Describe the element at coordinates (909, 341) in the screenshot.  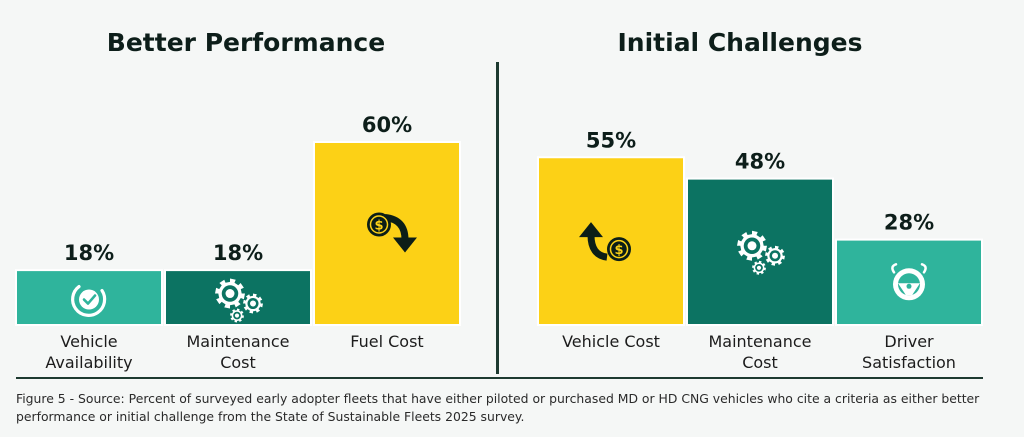
I see `category-label-driver-satisfaction: Driver` at that location.